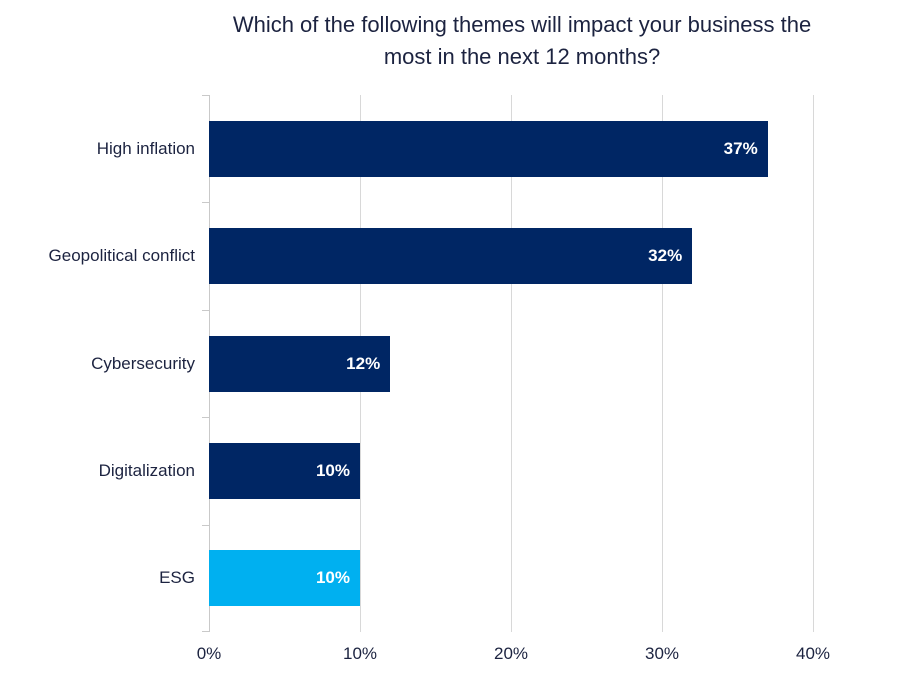 The height and width of the screenshot is (691, 901). I want to click on bar-row: Cybersecurity 12%, so click(406, 363).